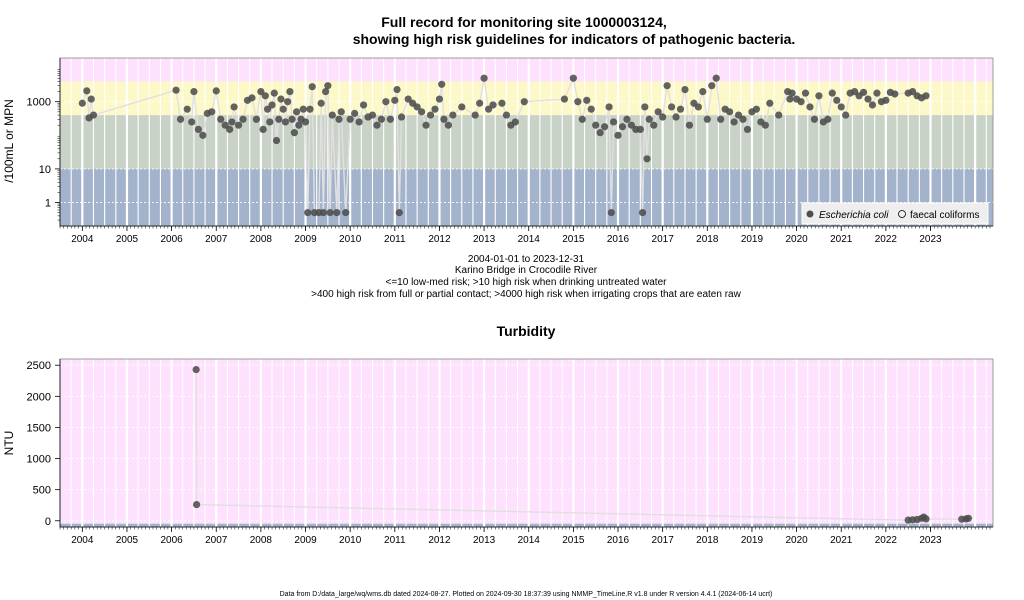 The height and width of the screenshot is (600, 1024). What do you see at coordinates (439, 540) in the screenshot?
I see `x-tick-label-2012: 2012` at bounding box center [439, 540].